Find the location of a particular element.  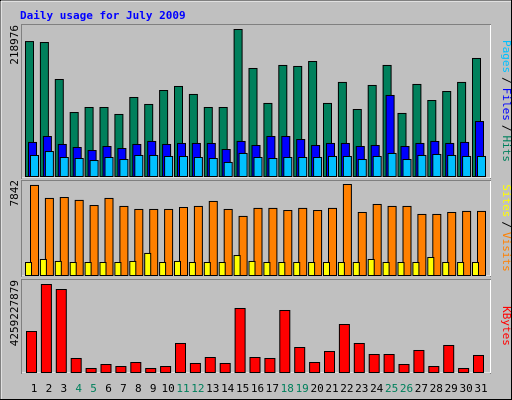

x-tick-label: 18 is located at coordinates (287, 388).